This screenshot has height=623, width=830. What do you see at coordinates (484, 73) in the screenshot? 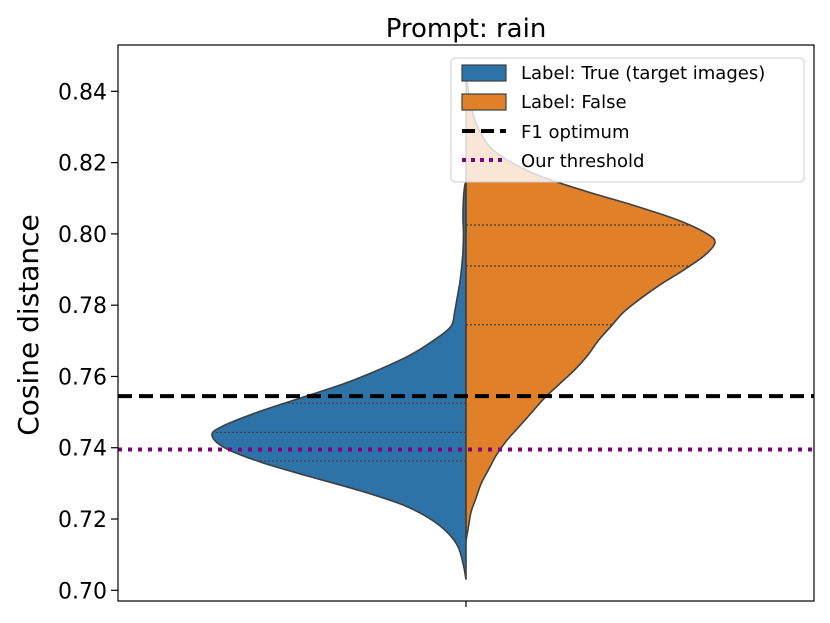
I see `legend-swatch-true` at bounding box center [484, 73].